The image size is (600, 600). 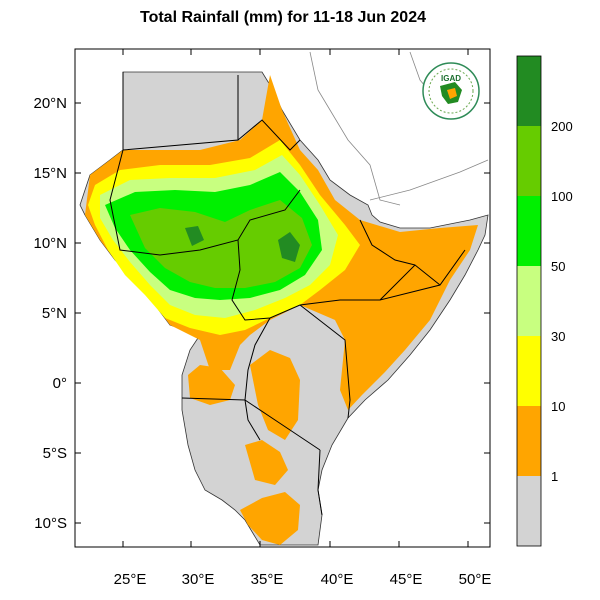 I want to click on colorbar-label: 10, so click(x=558, y=406).